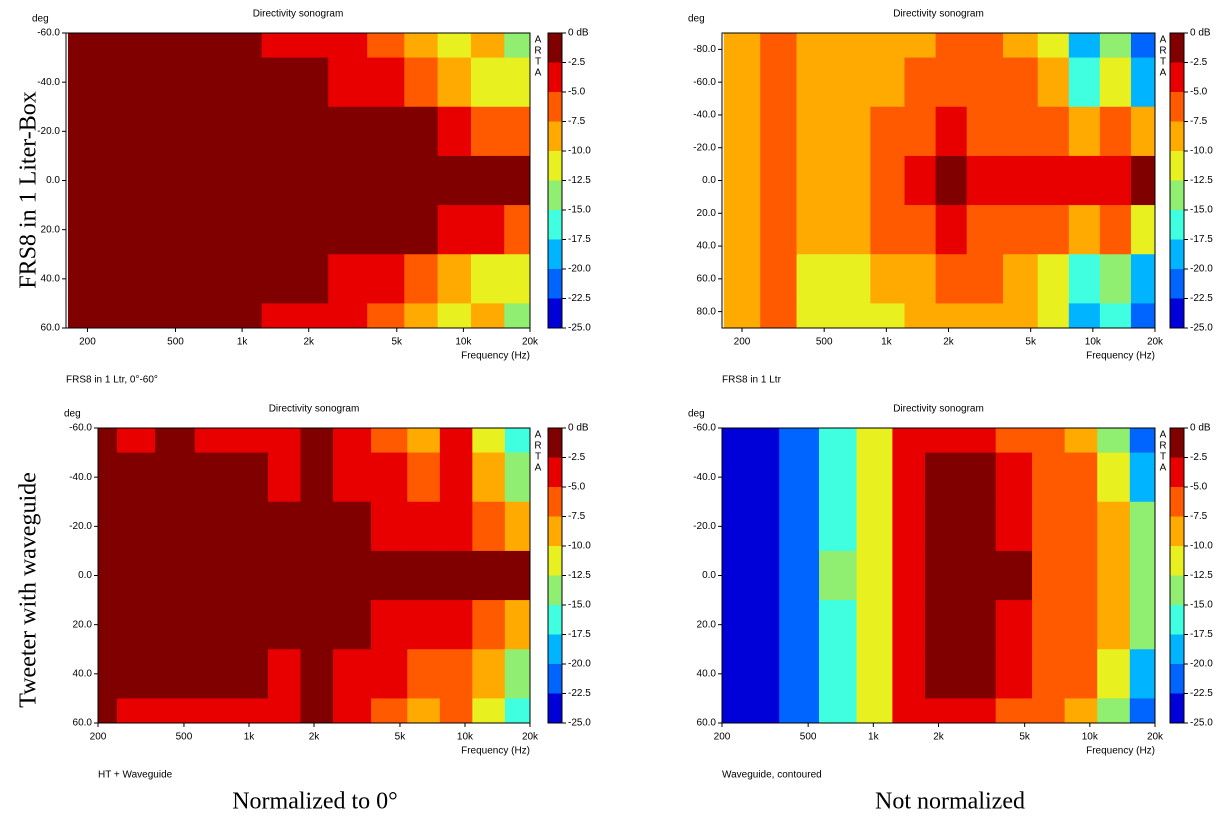  Describe the element at coordinates (315, 737) in the screenshot. I see `x-tick-label: 2k` at that location.